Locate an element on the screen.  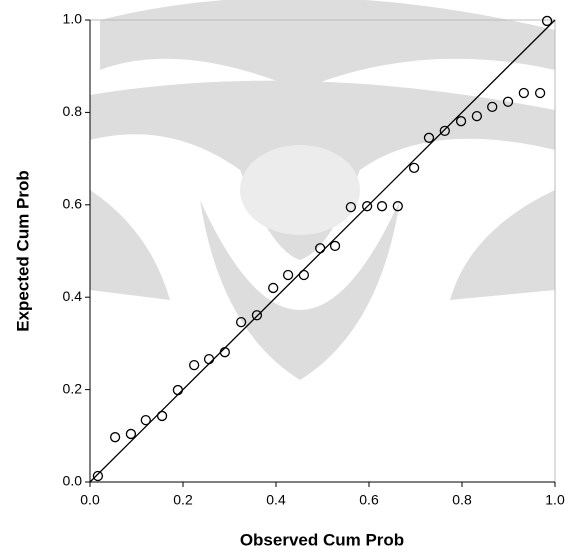
x-tick-label: 0.6 is located at coordinates (369, 500).